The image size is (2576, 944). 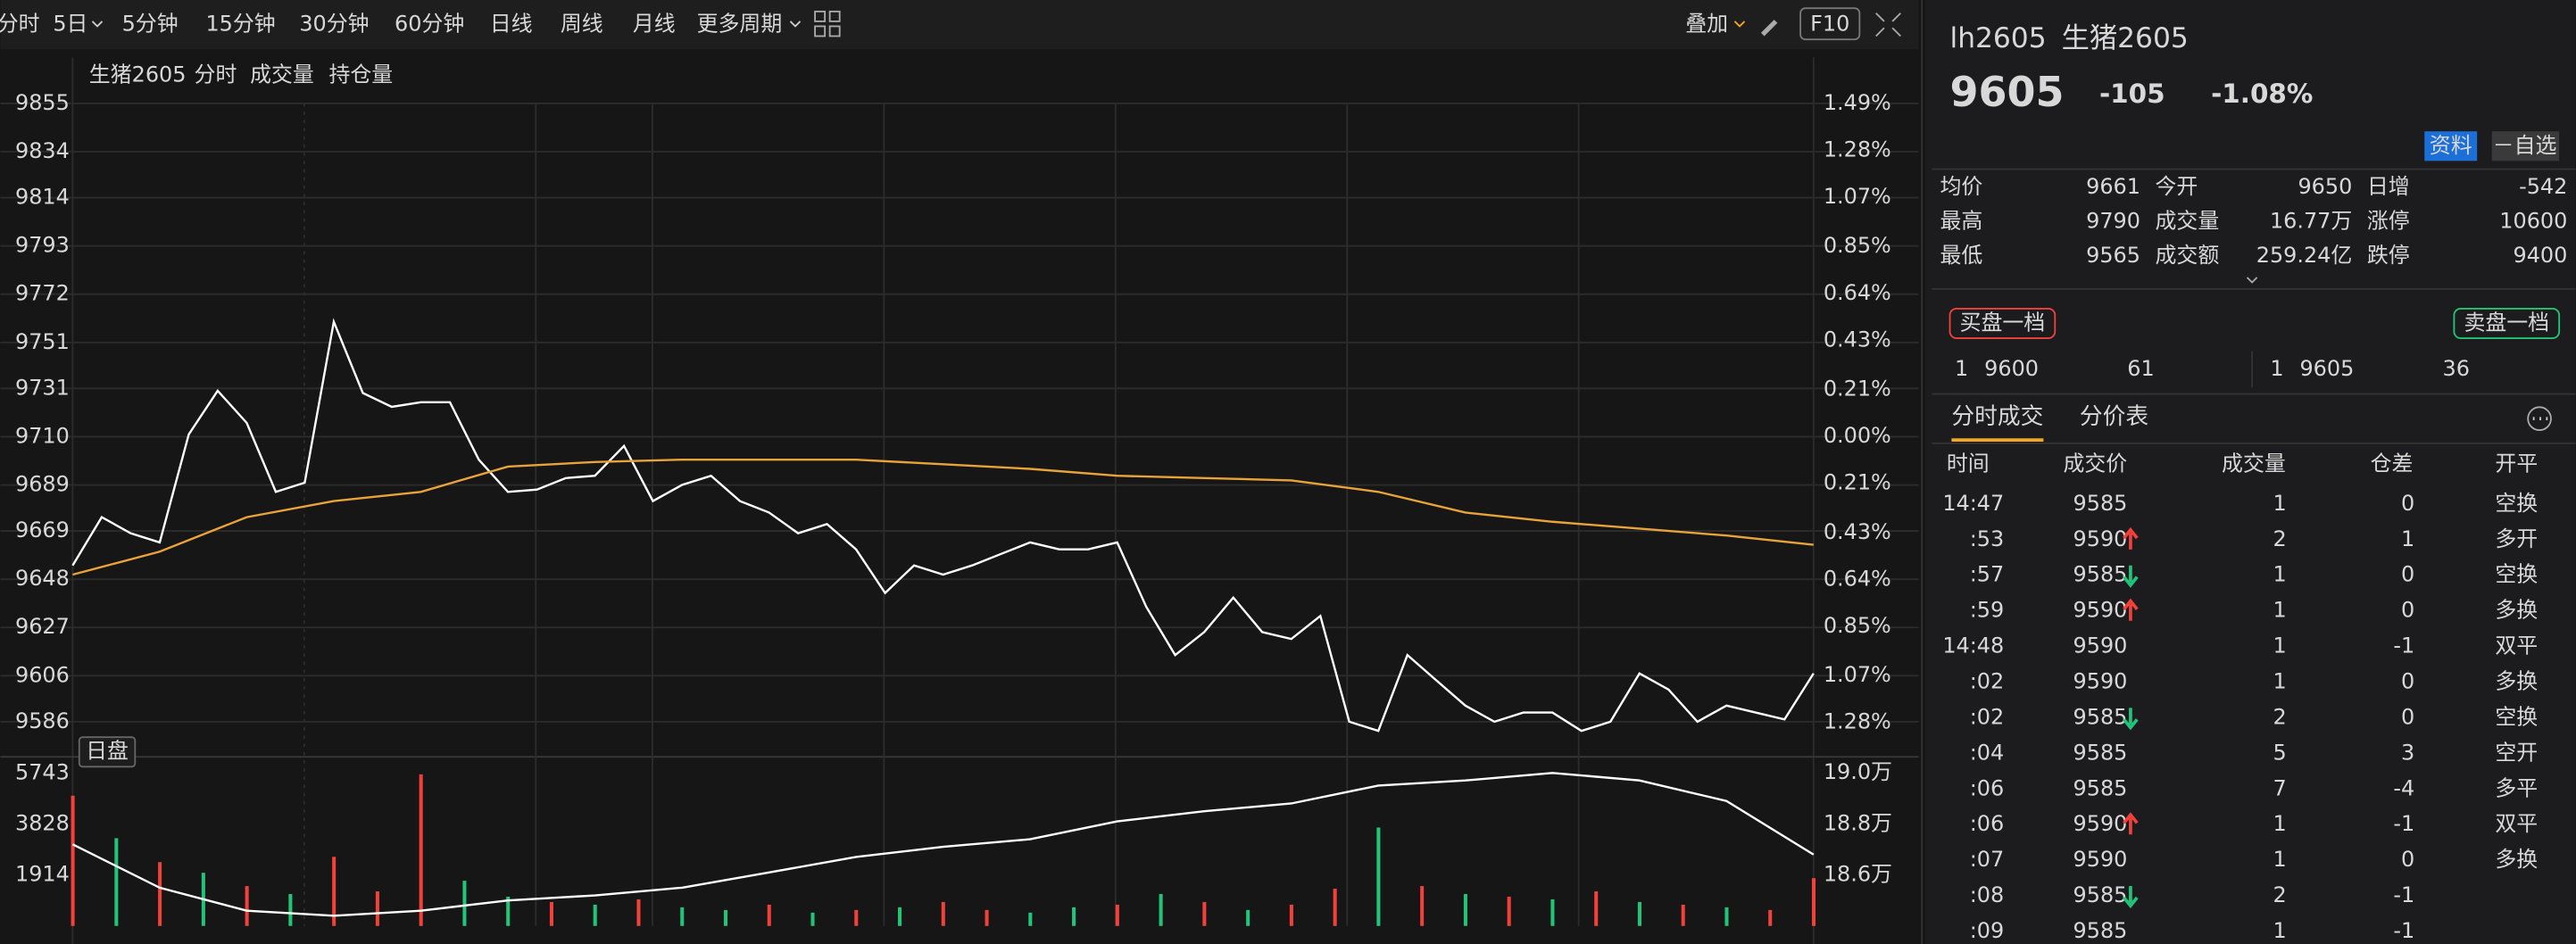 I want to click on tab-active: 分时成交, so click(x=1997, y=416).